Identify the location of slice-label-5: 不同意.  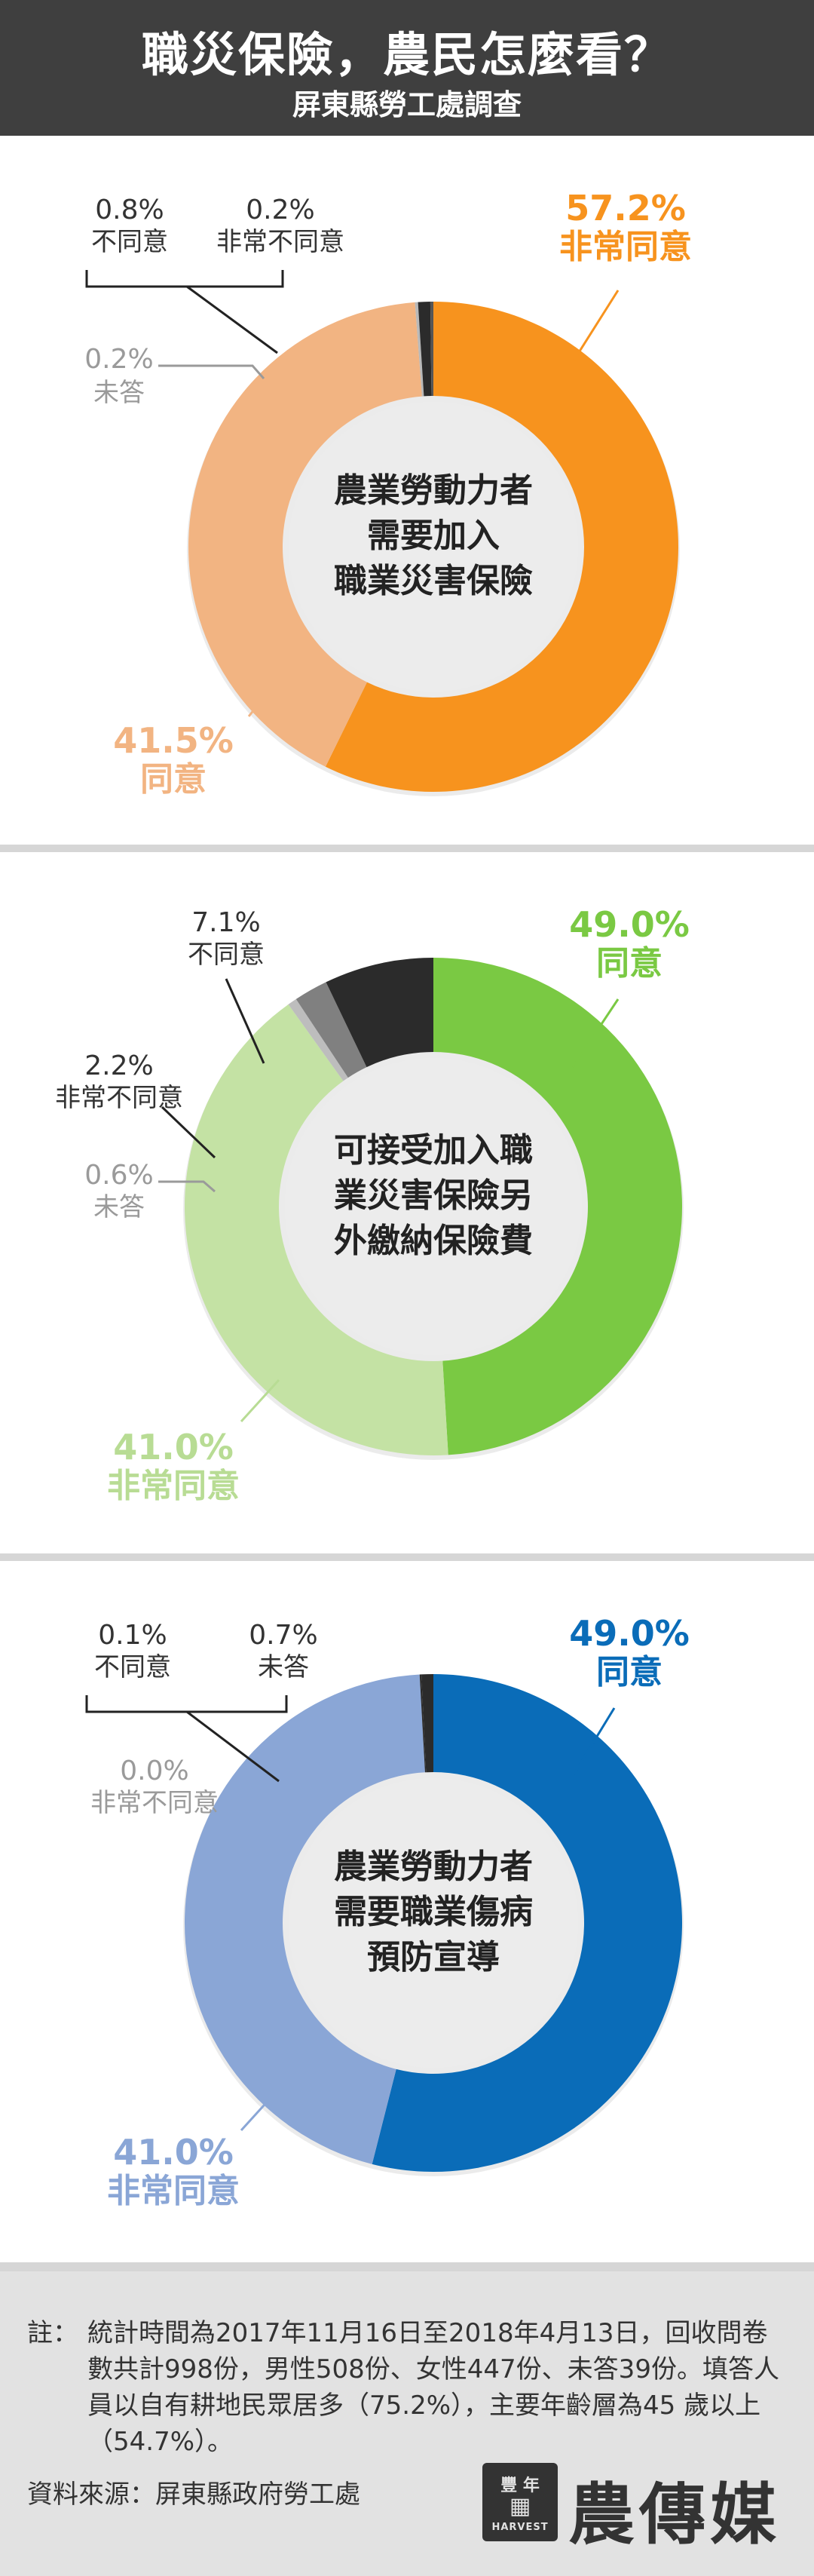
(226, 955).